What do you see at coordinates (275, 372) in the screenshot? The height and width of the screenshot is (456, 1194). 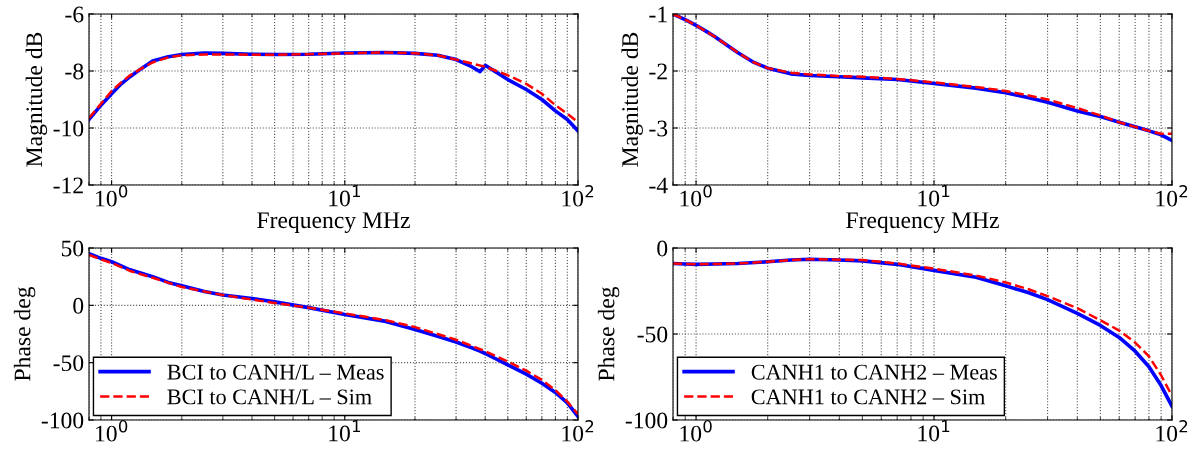 I see `legend-label: BCI to CANH/L – Meas` at bounding box center [275, 372].